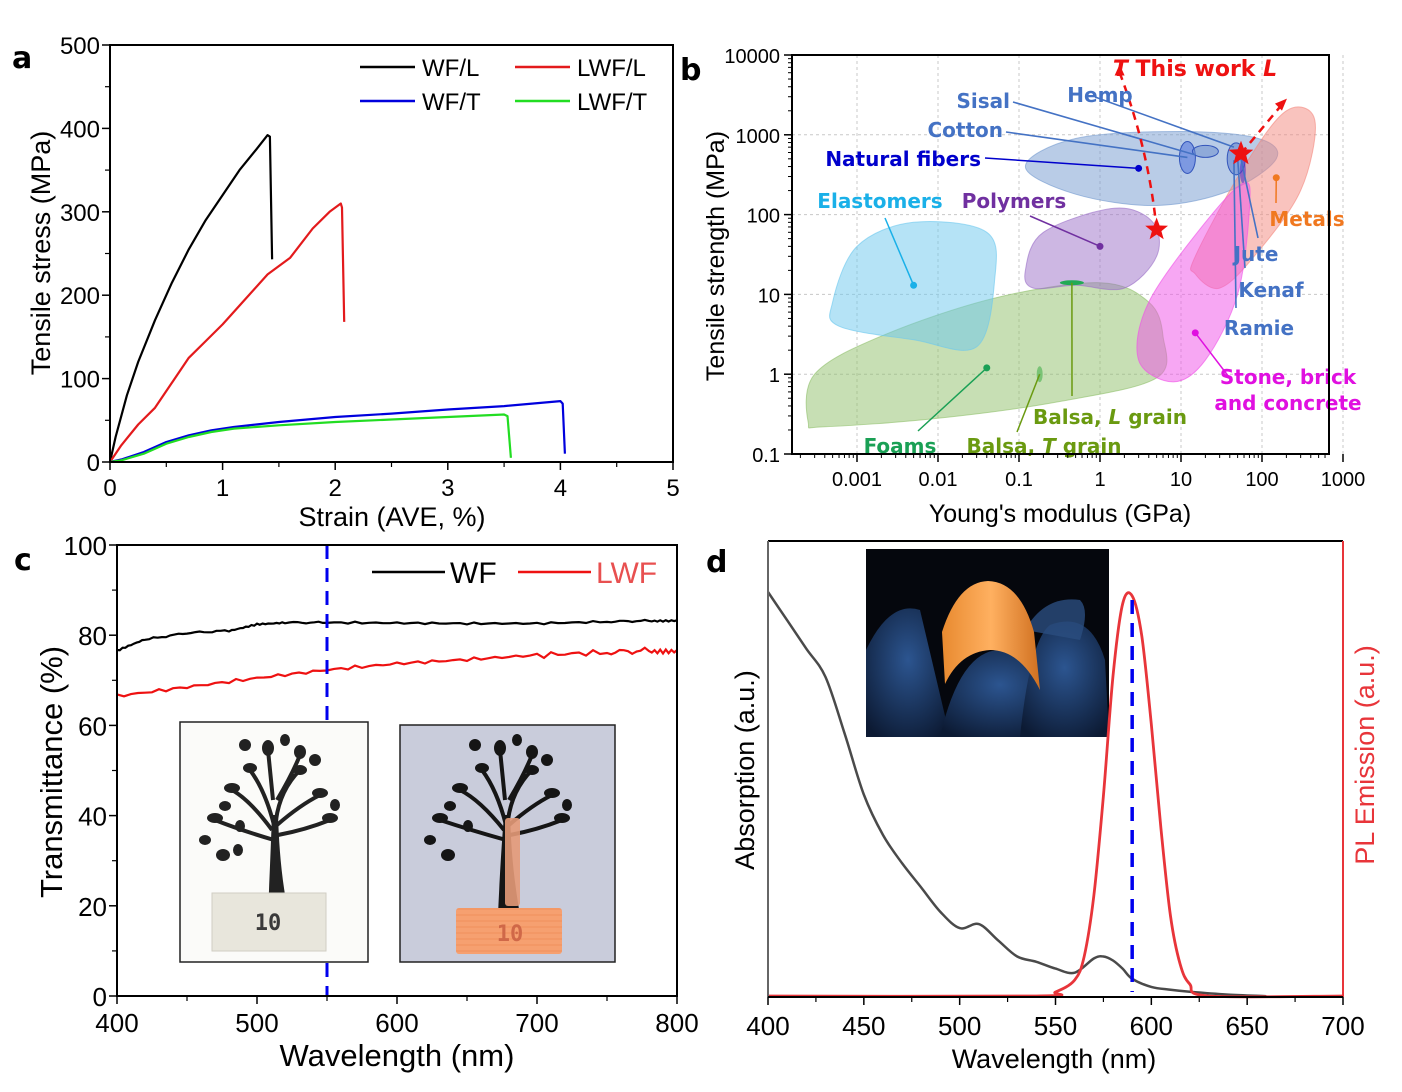  Describe the element at coordinates (626, 573) in the screenshot. I see `c-legend-label: LWF` at that location.